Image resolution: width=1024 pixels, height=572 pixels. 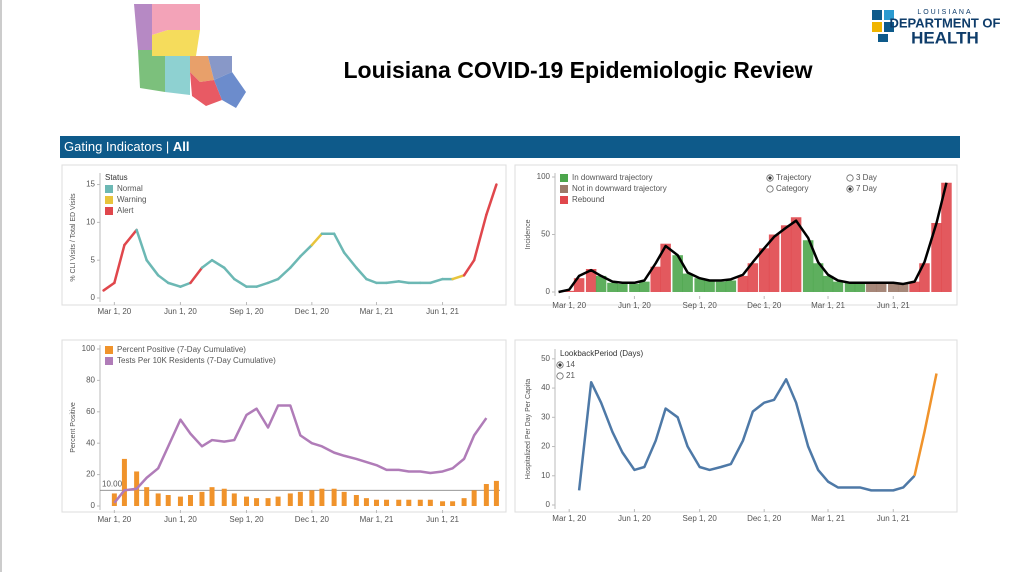 I want to click on ldh-logo, so click(x=883, y=26).